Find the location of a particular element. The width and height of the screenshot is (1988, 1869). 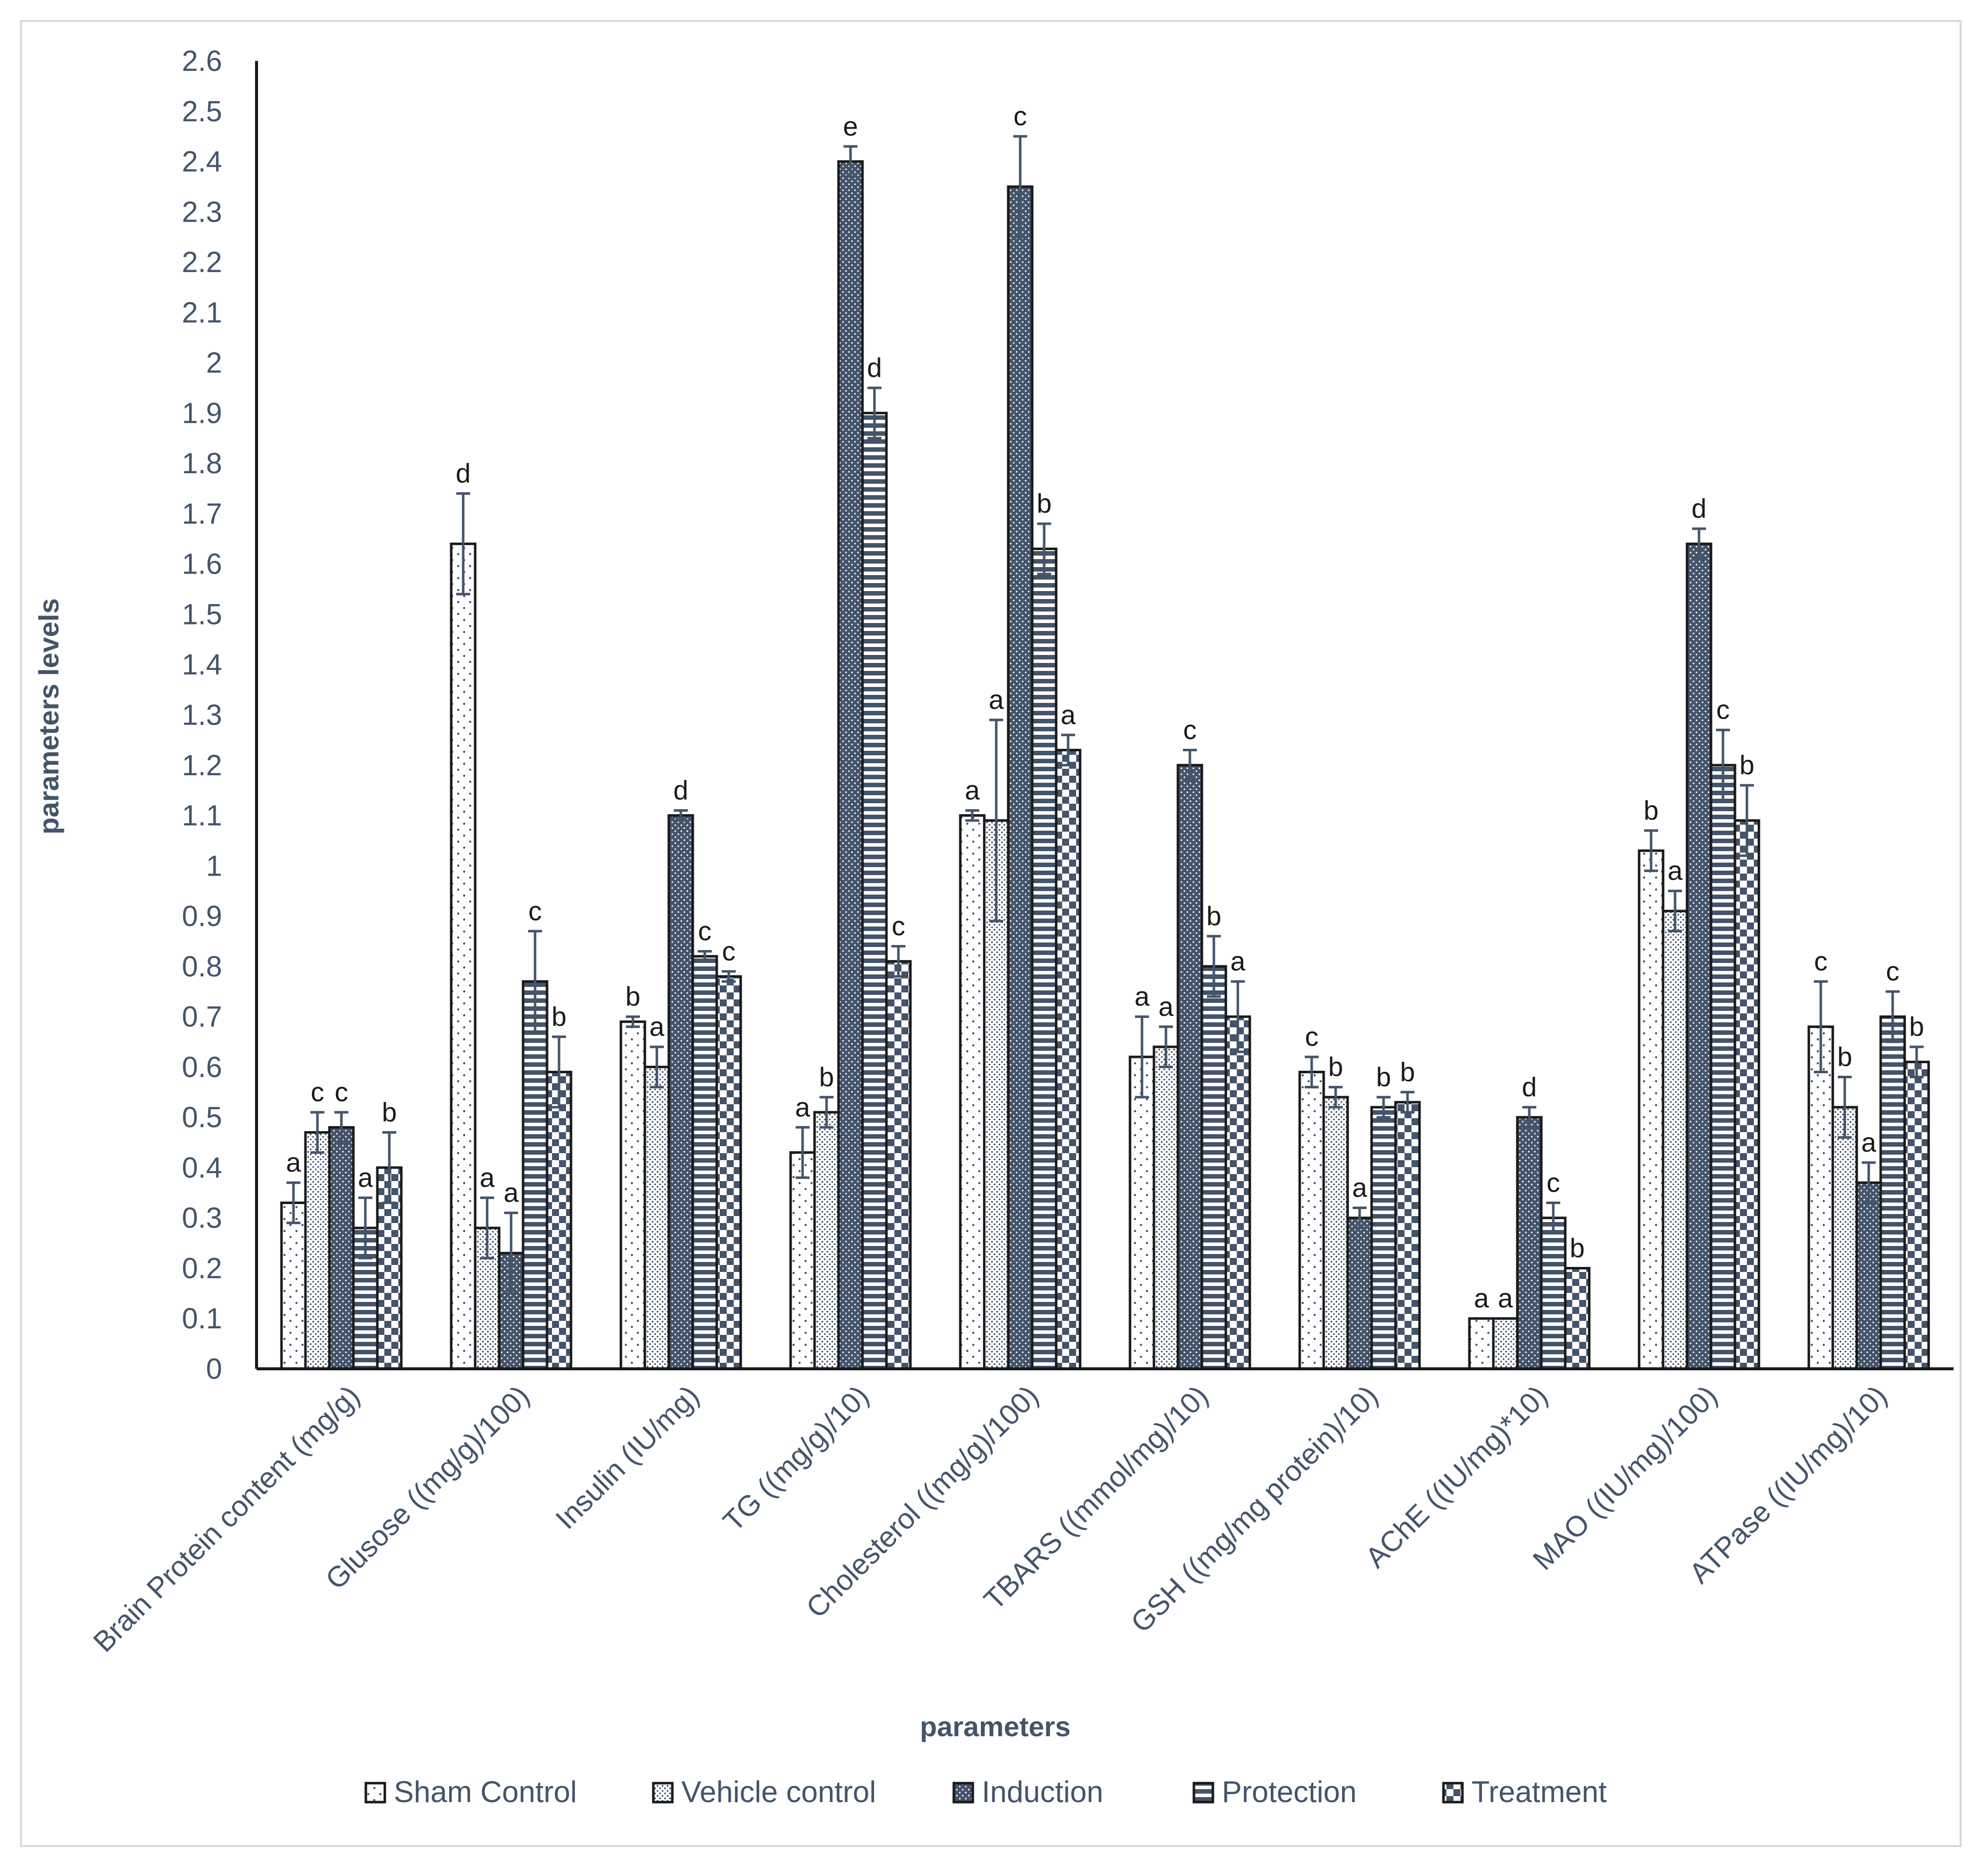

y-tick-label: 2.5 is located at coordinates (202, 112).